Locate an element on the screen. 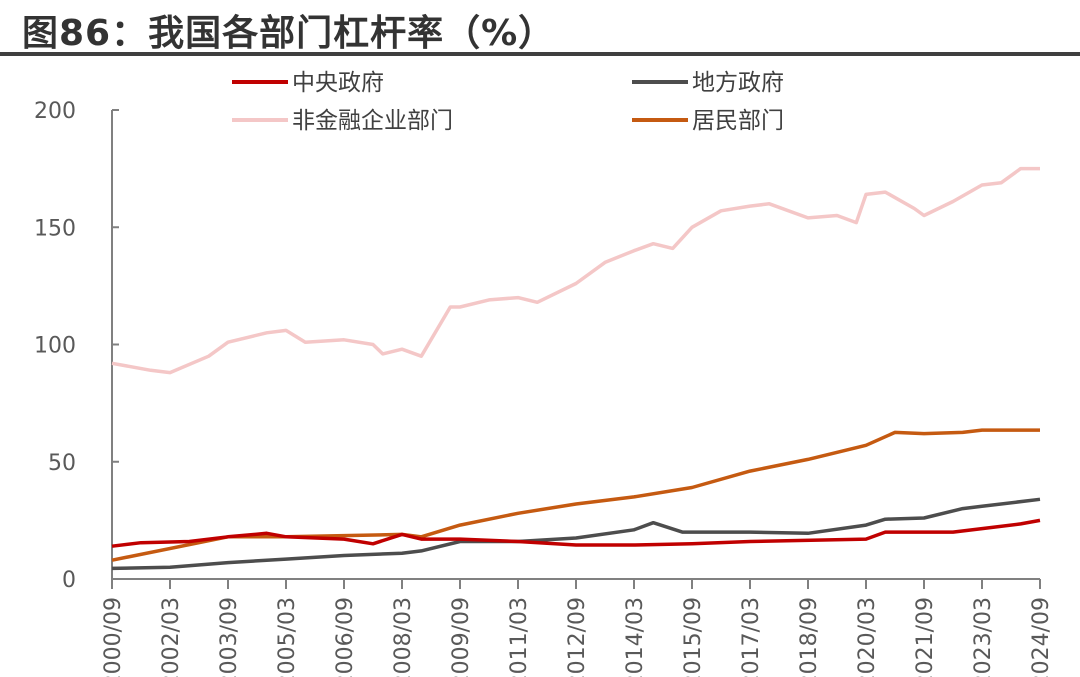  x-tick-label: 2012/09 is located at coordinates (577, 637).